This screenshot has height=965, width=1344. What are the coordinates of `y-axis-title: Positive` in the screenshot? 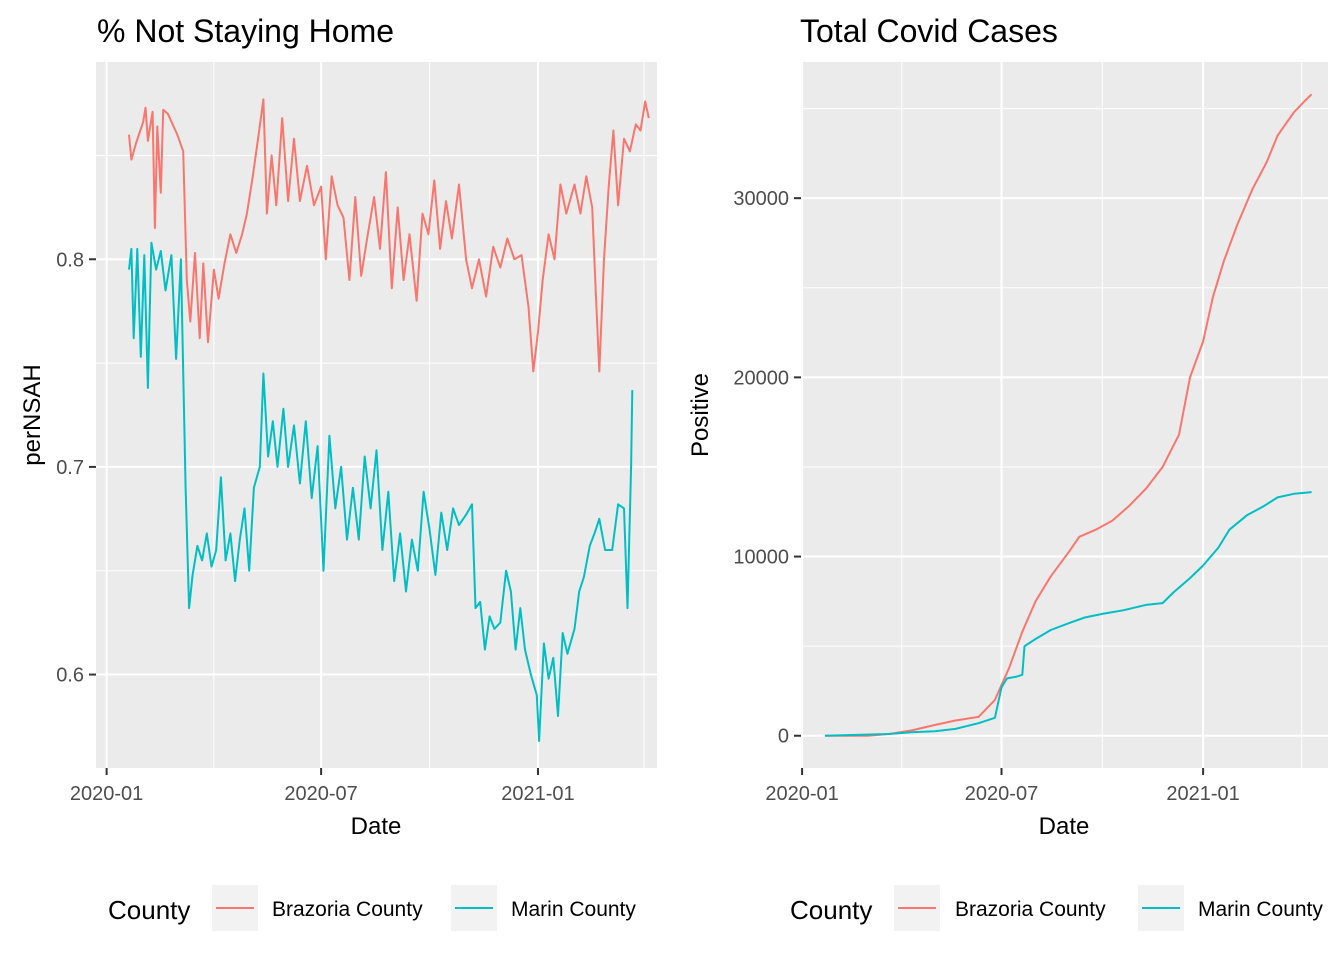 It's located at (700, 415).